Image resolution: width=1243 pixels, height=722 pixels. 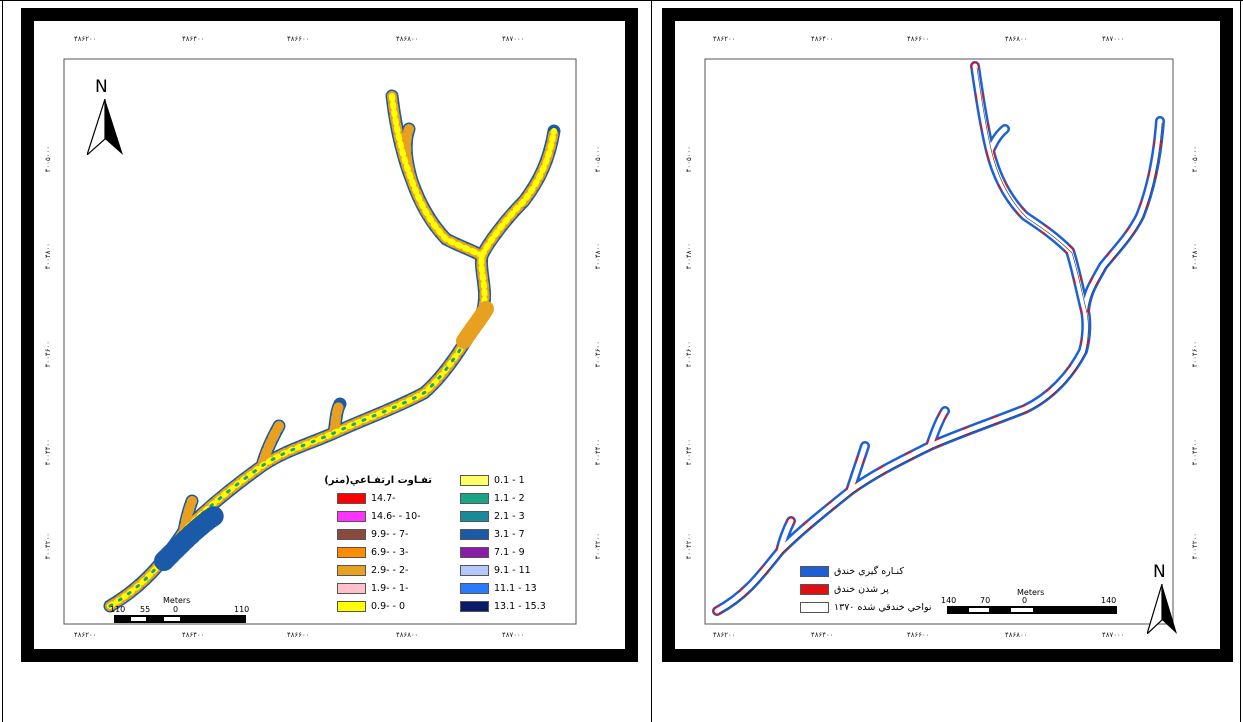 I want to click on left-legend-neg-item-2: 14.6- - 10-, so click(x=379, y=516).